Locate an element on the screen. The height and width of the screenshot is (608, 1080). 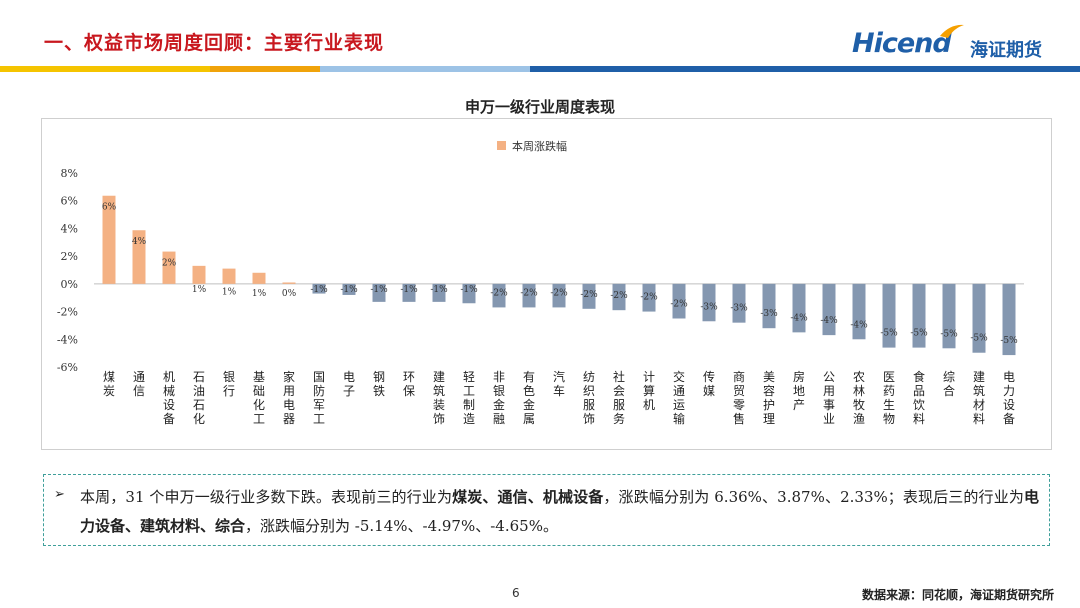
x-tick-char: 地 is located at coordinates (799, 391).